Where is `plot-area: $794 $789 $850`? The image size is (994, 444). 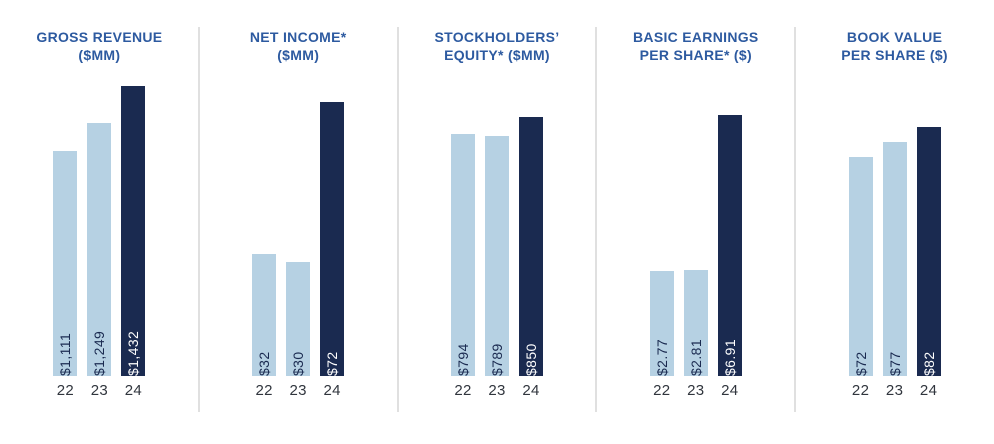
plot-area: $794 $789 $850 is located at coordinates (497, 220).